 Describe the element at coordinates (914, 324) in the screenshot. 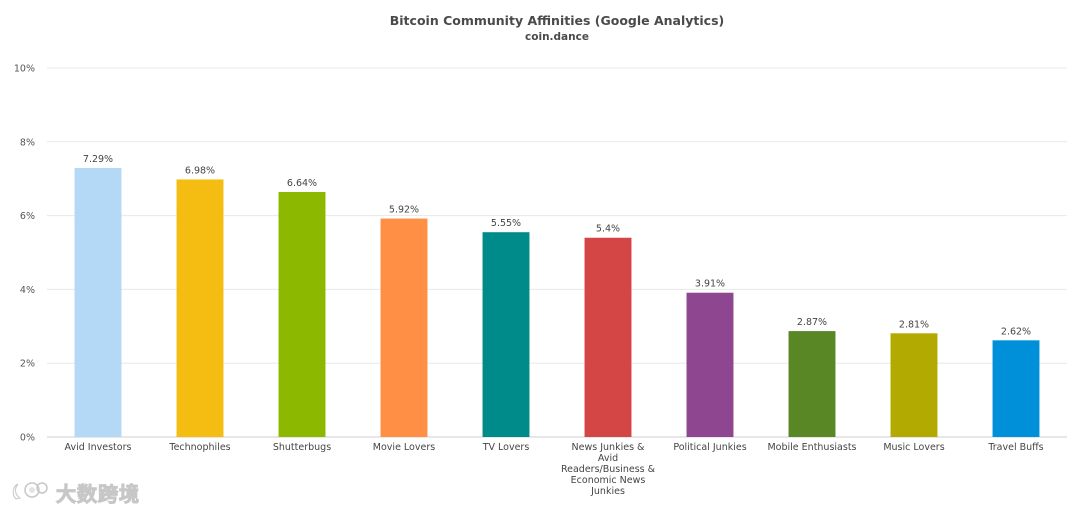

I see `data-label: 2.81%` at that location.